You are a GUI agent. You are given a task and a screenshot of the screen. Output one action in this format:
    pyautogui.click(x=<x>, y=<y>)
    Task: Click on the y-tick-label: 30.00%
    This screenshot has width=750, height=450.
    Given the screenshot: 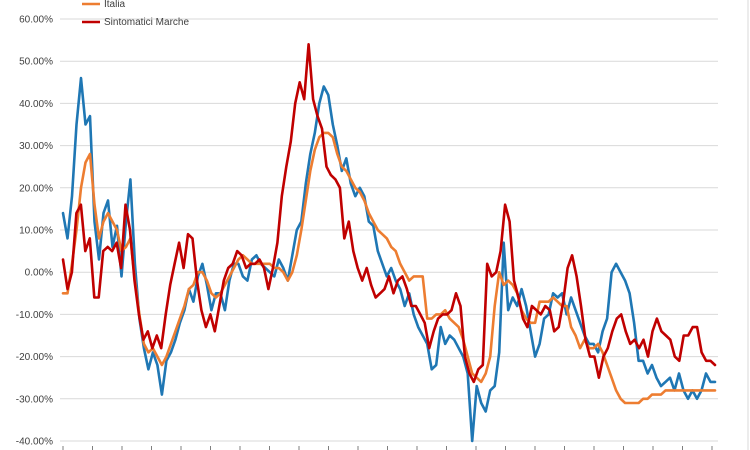 What is the action you would take?
    pyautogui.click(x=36, y=146)
    